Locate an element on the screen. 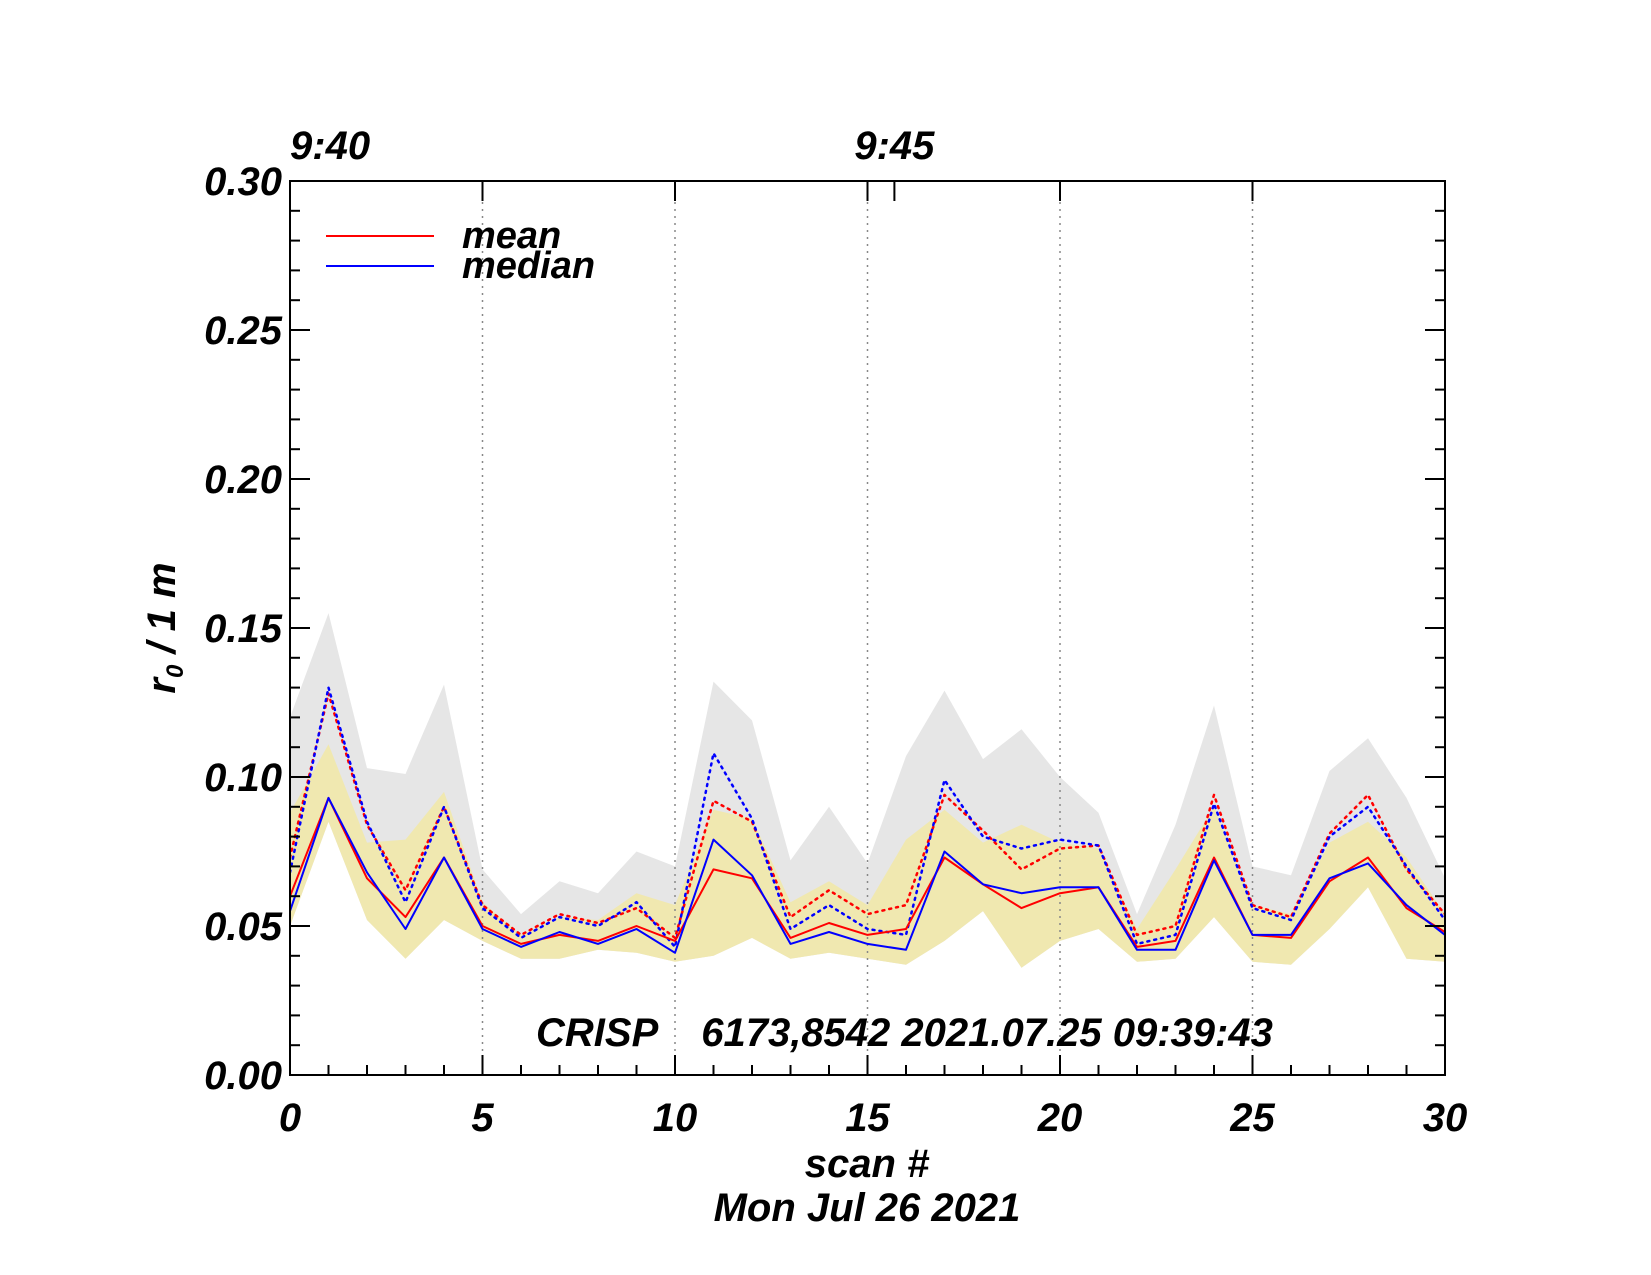 This screenshot has width=1651, height=1275. x-tick-label-25: 25 is located at coordinates (1252, 1118).